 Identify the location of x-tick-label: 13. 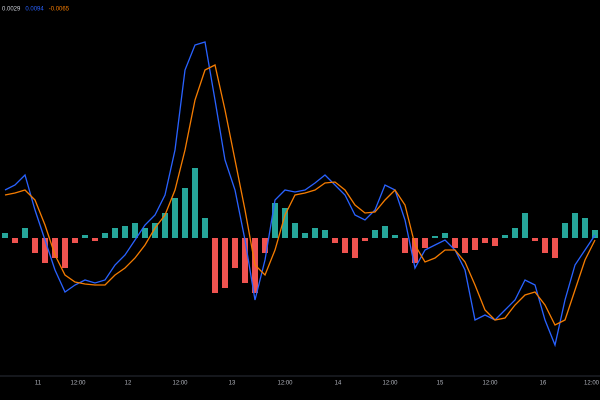
(232, 384).